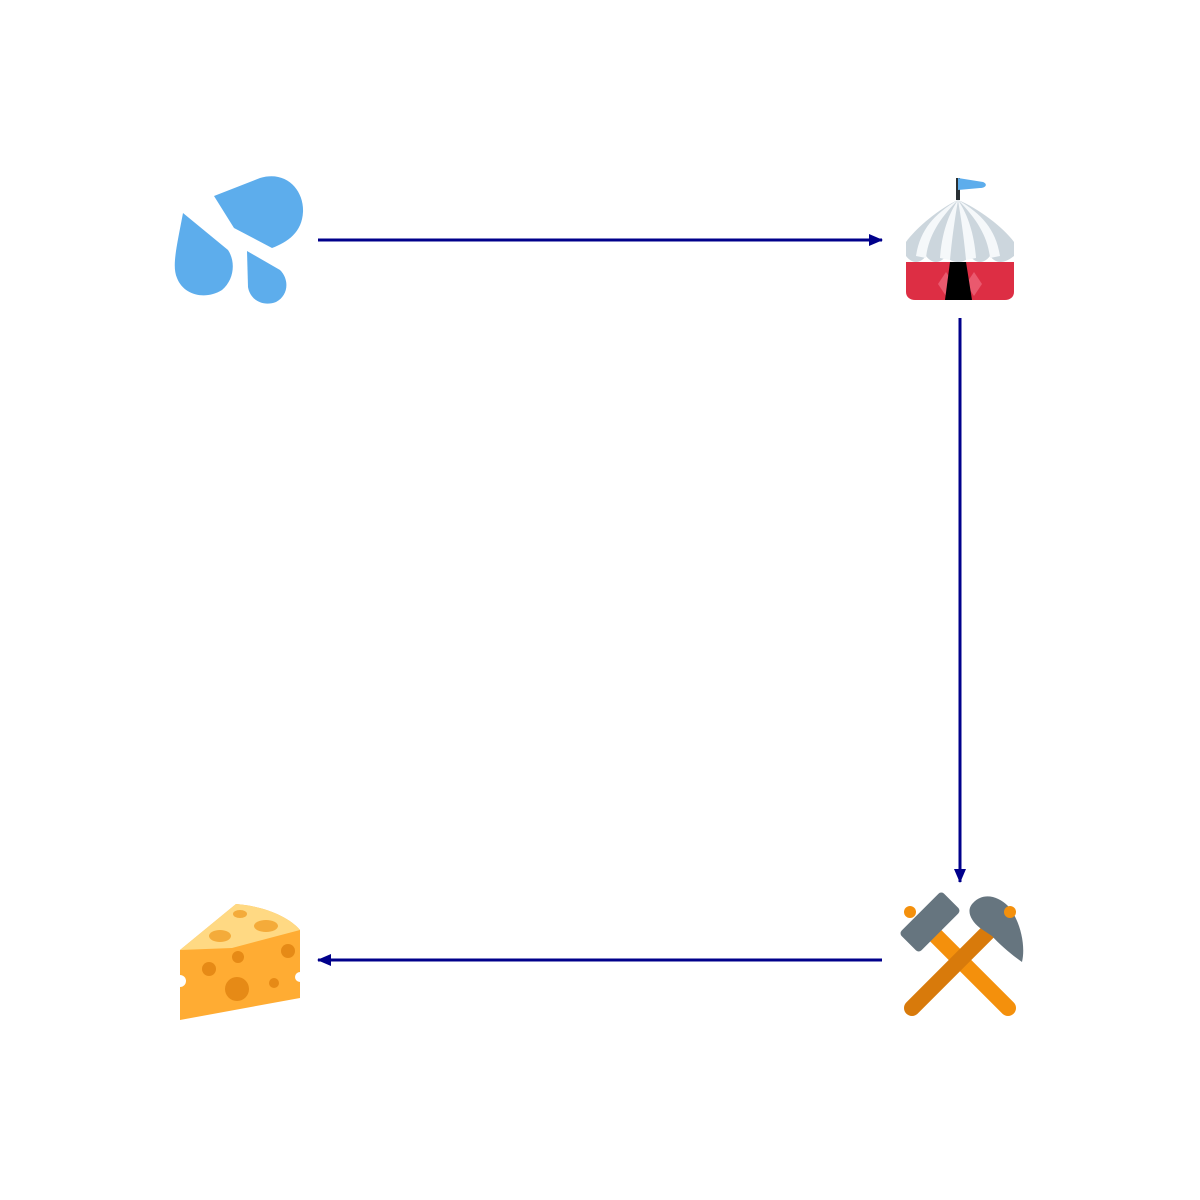 The width and height of the screenshot is (1200, 1200). What do you see at coordinates (960, 239) in the screenshot?
I see `circus-tent-icon` at bounding box center [960, 239].